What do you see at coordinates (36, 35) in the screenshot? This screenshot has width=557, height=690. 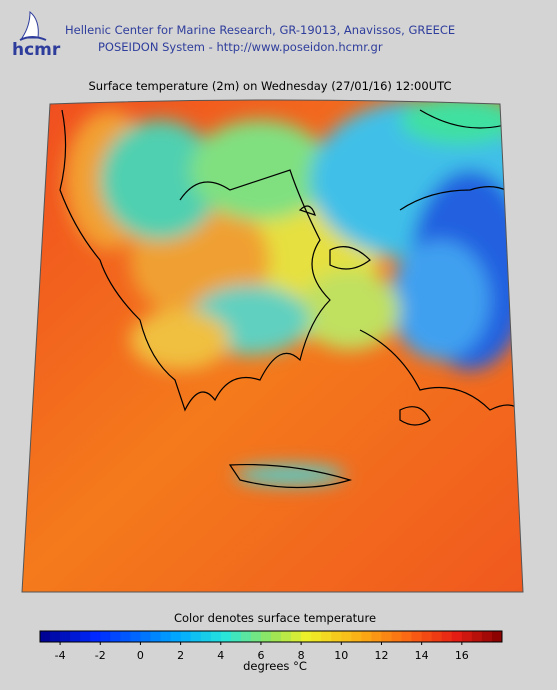 I see `logo: hcmr` at bounding box center [36, 35].